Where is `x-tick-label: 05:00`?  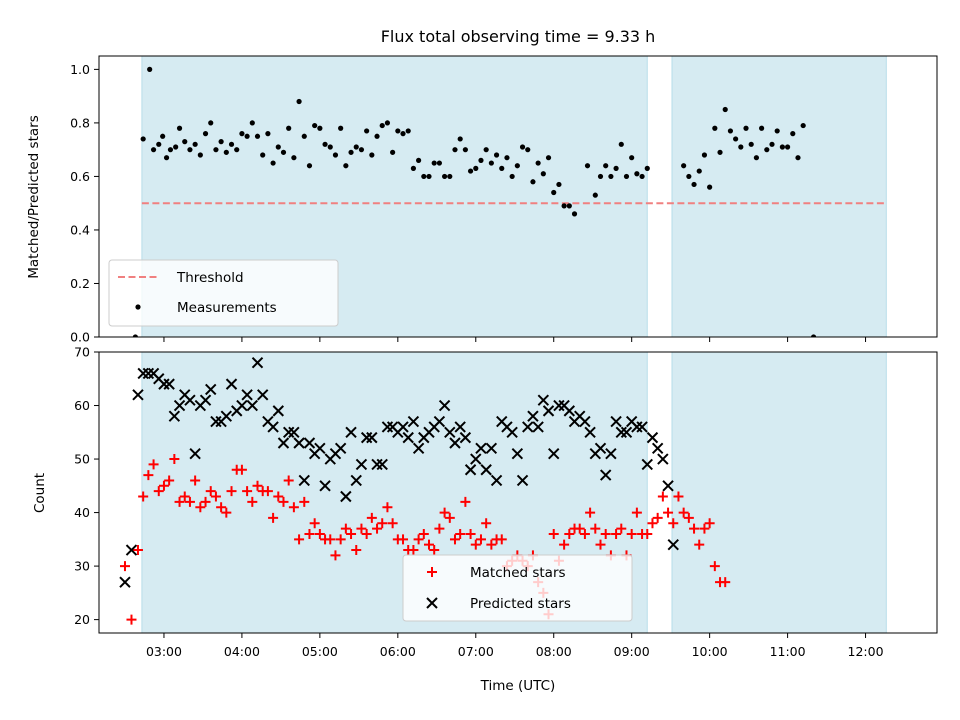
x-tick-label: 05:00 is located at coordinates (320, 651).